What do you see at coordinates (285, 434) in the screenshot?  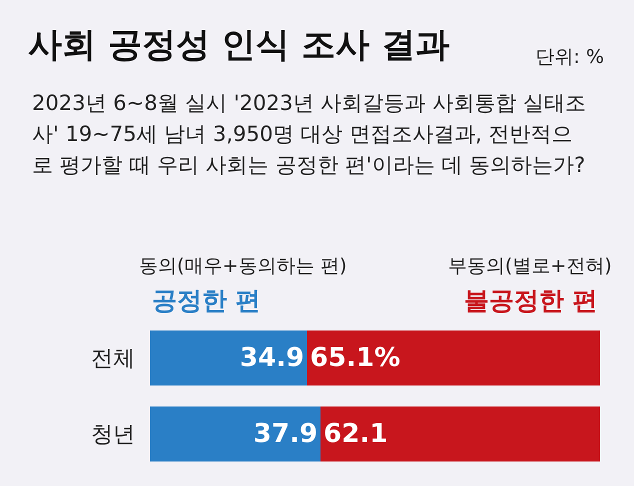 I see `data-label: 37.9` at bounding box center [285, 434].